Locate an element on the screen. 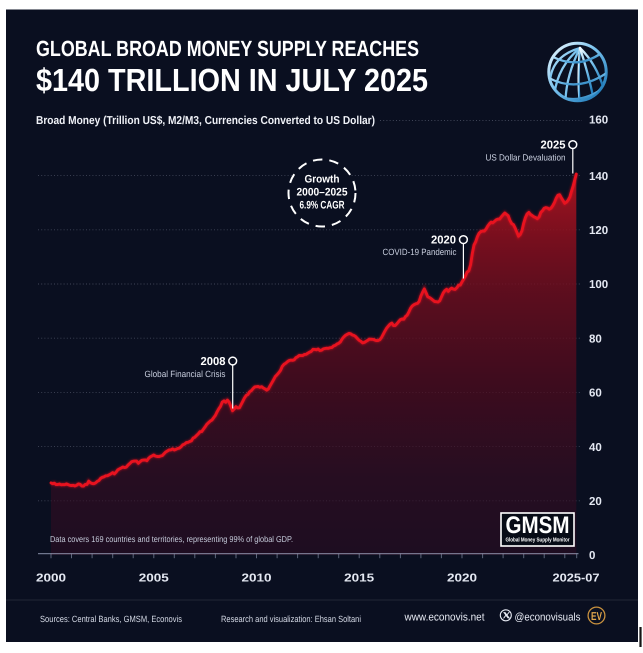 This screenshot has height=653, width=643. svg-text: 100 is located at coordinates (598, 285).